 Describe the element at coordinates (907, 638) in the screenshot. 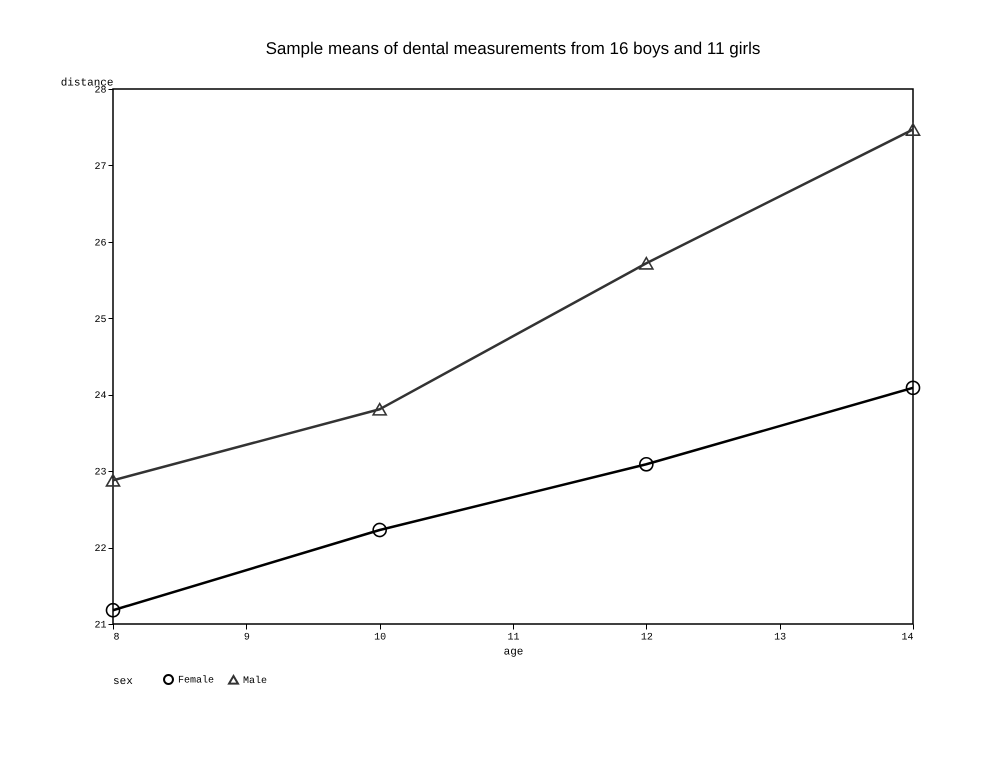

I see `x-tick-label: 14` at that location.